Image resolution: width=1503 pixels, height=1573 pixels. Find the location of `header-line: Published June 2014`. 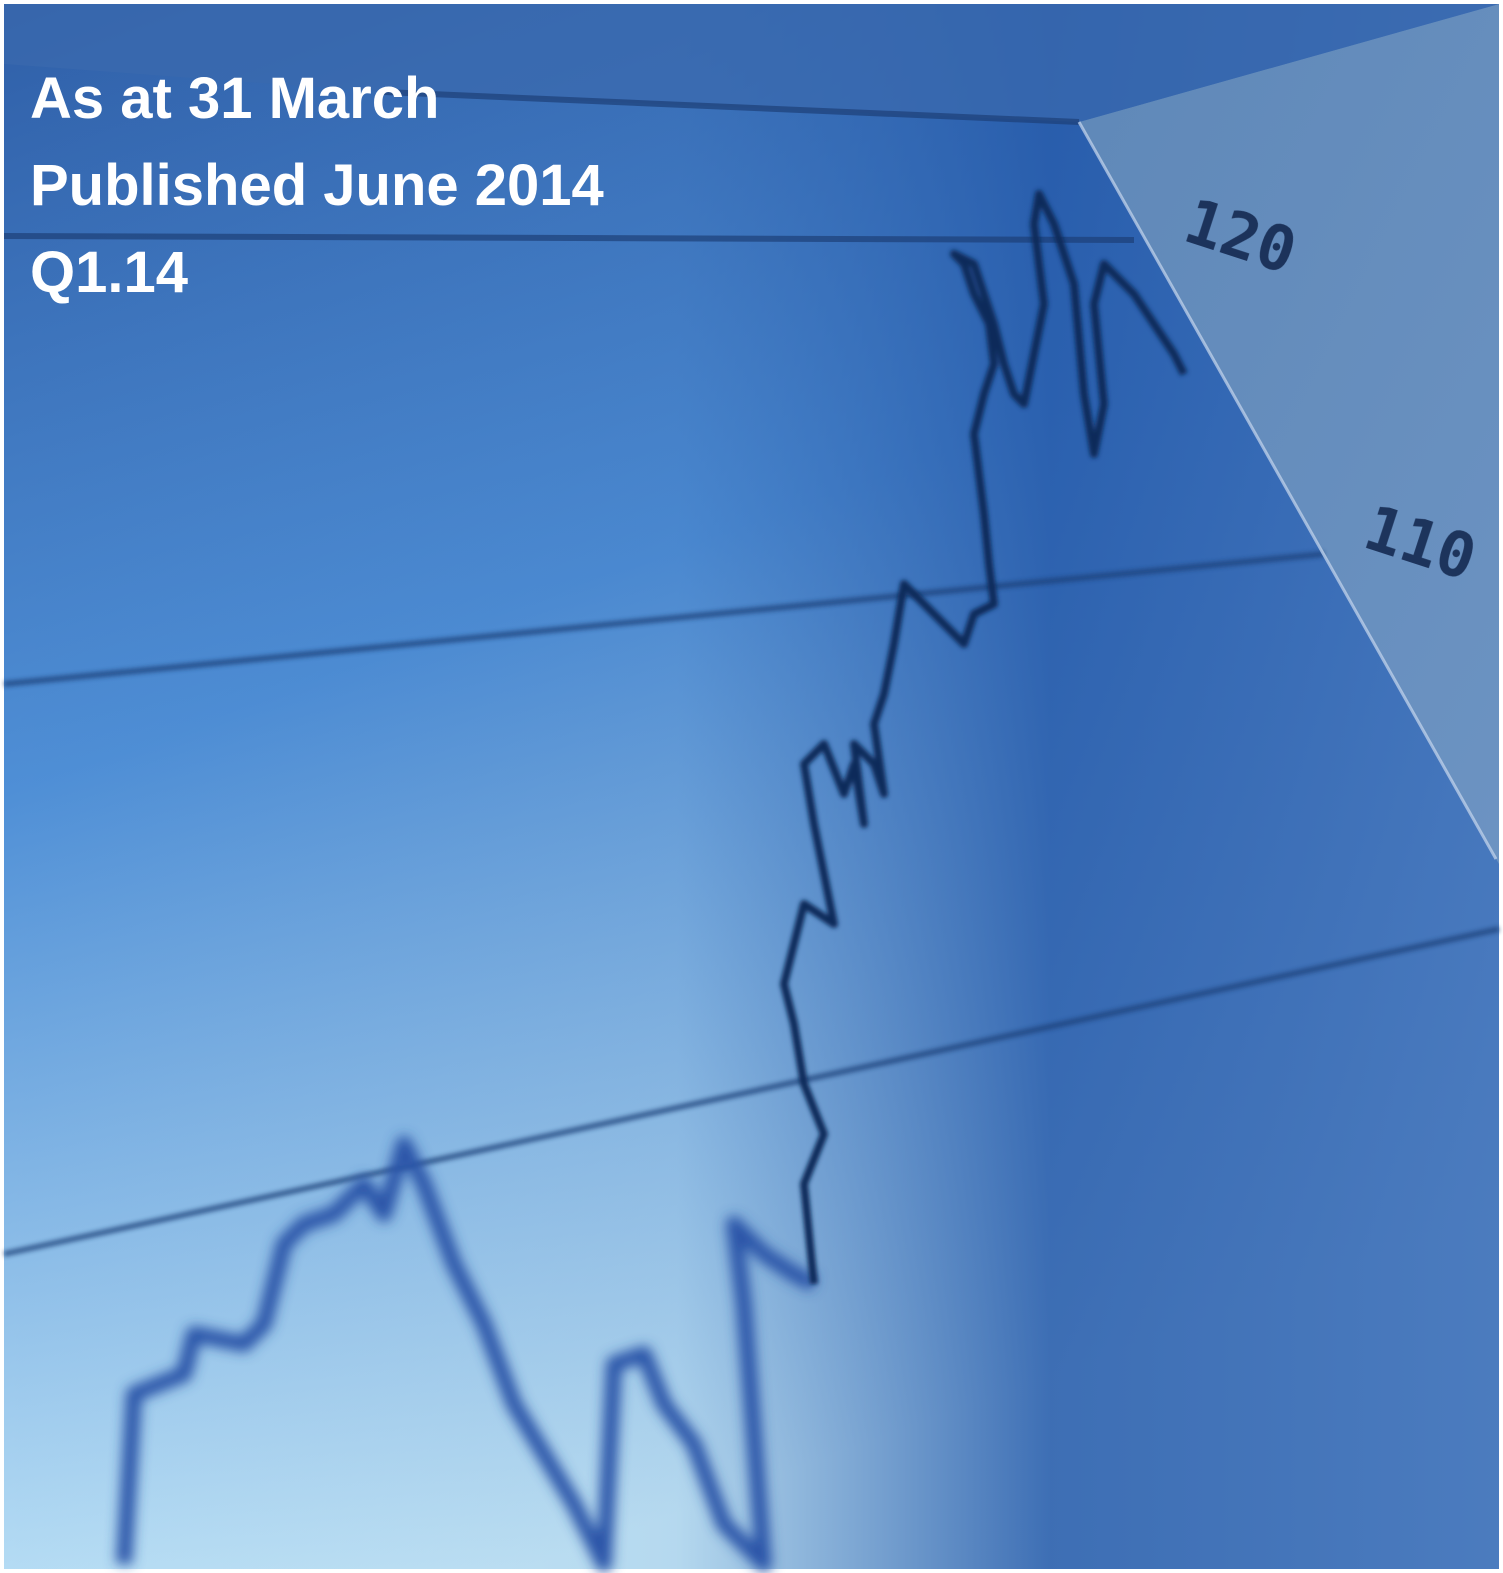

header-line: Published June 2014 is located at coordinates (317, 185).